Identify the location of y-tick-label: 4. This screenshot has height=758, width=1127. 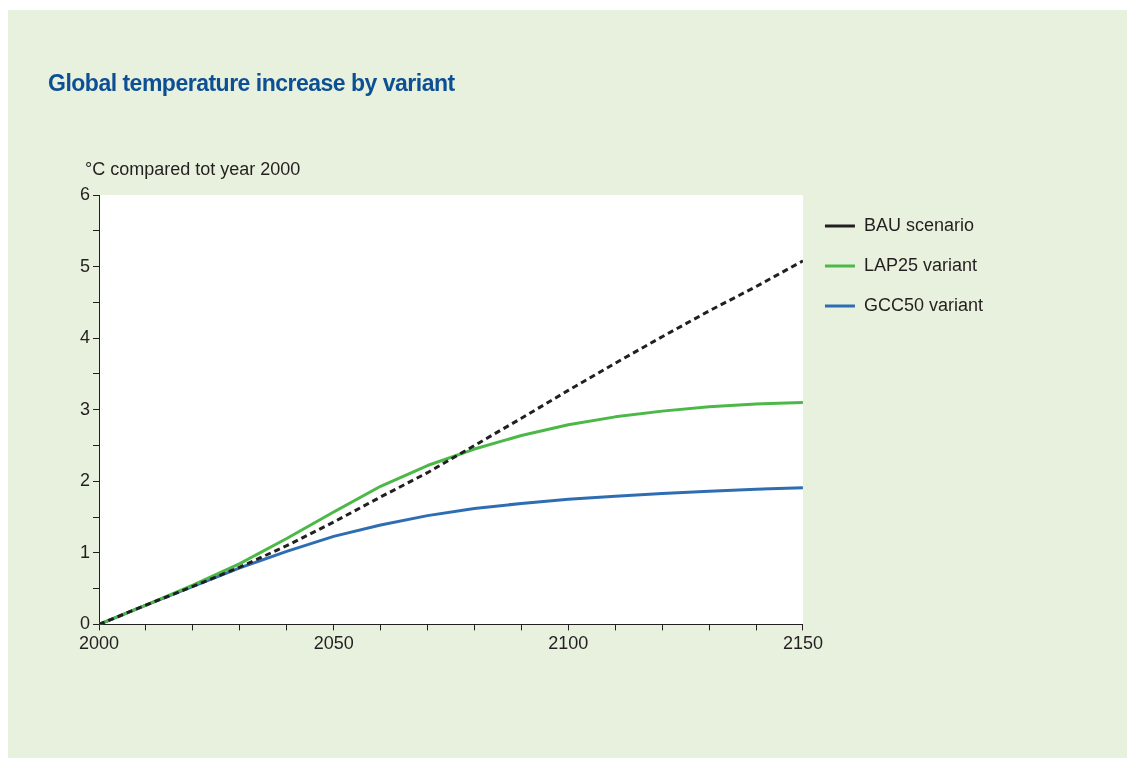
(85, 337).